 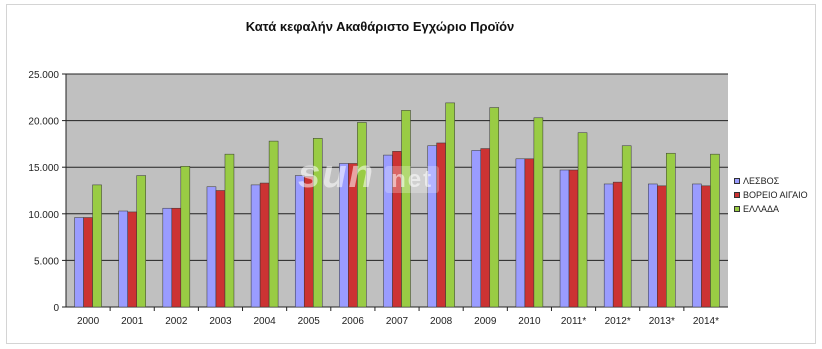 What do you see at coordinates (132, 321) in the screenshot?
I see `x-tick-label: 2001` at bounding box center [132, 321].